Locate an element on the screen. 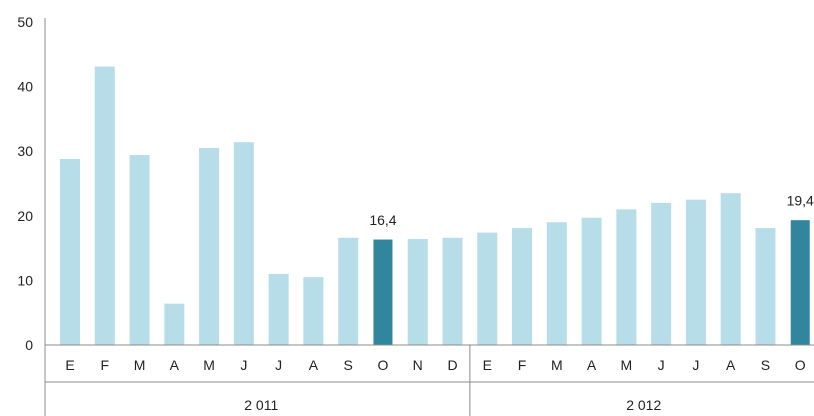  x-tick-label: N is located at coordinates (418, 365).